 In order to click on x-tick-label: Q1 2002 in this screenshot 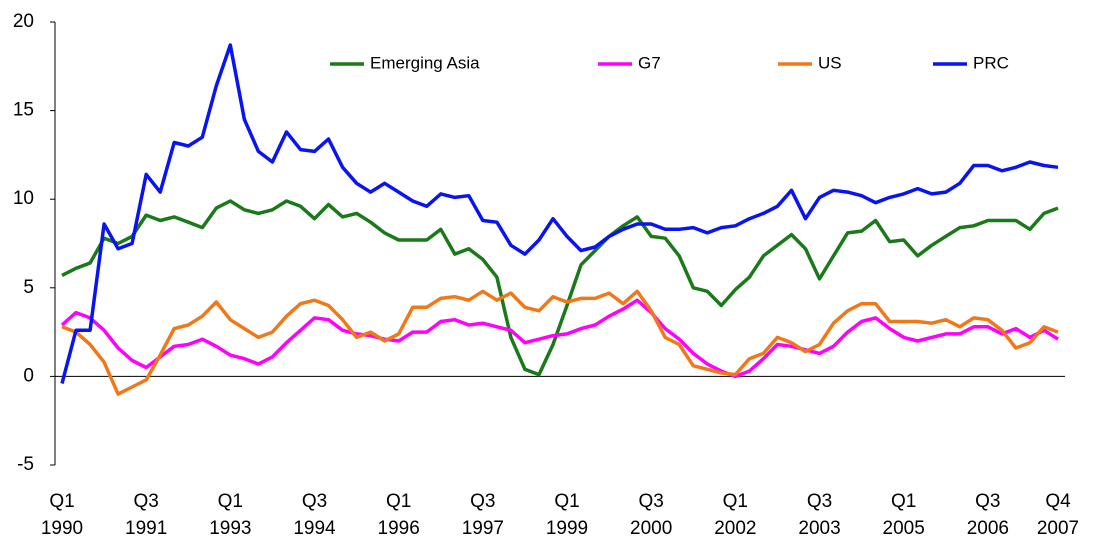, I will do `click(735, 515)`.